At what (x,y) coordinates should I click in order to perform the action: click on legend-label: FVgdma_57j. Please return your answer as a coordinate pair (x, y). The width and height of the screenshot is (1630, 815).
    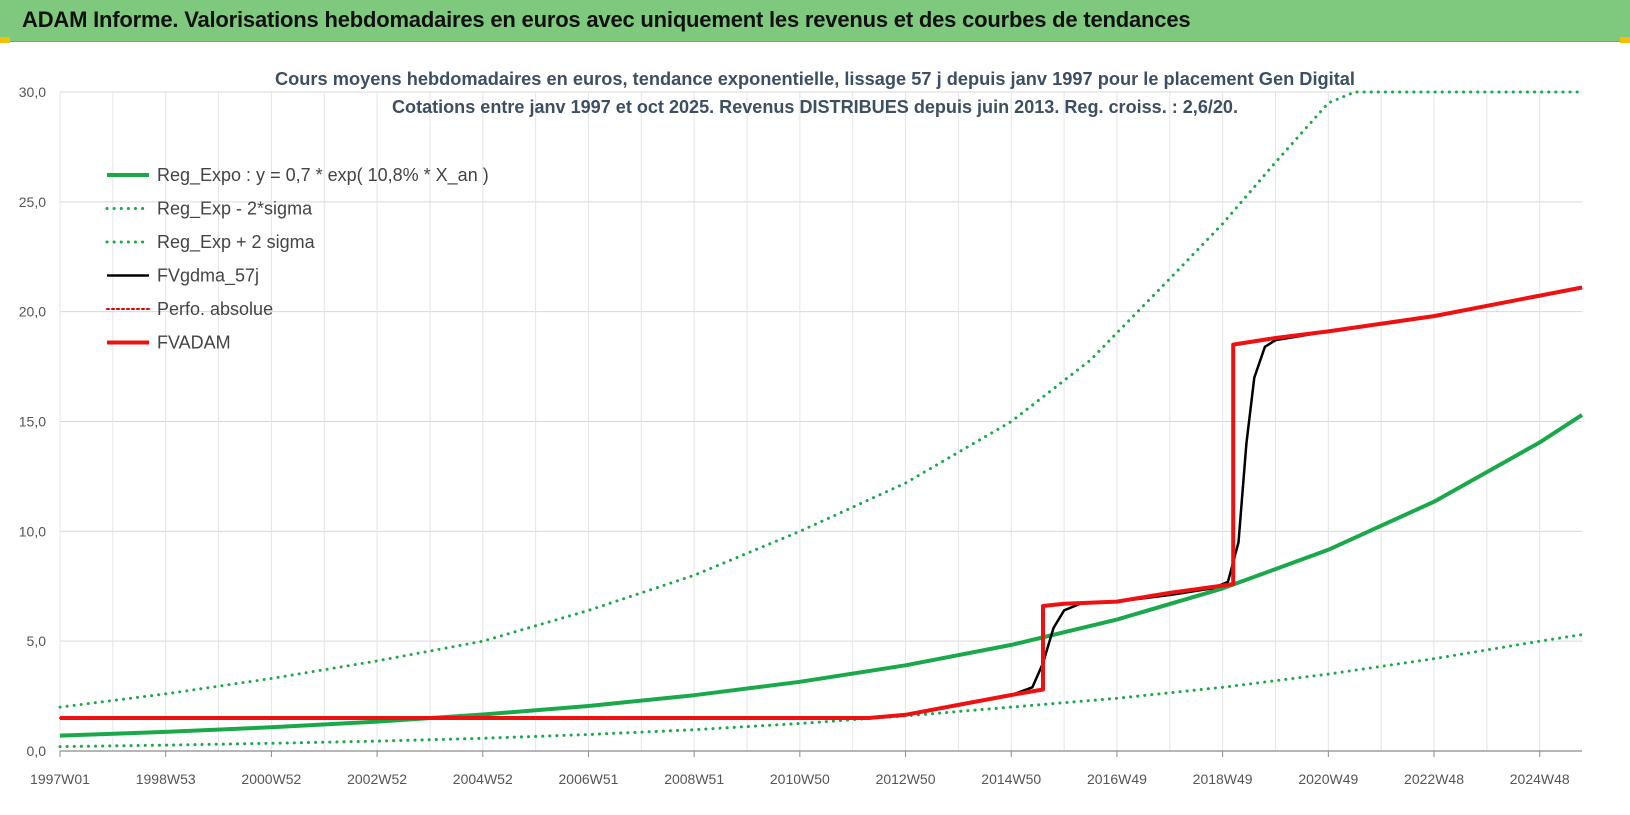
    Looking at the image, I should click on (208, 276).